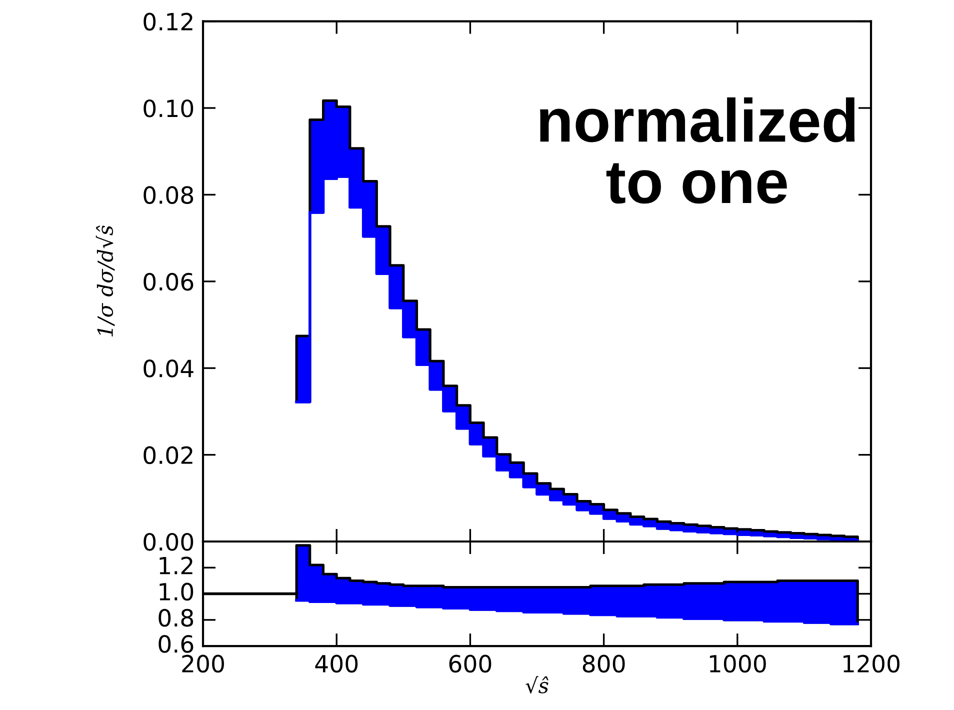 This screenshot has height=710, width=954. Describe the element at coordinates (537, 685) in the screenshot. I see `x-axis-title: √ŝ` at that location.